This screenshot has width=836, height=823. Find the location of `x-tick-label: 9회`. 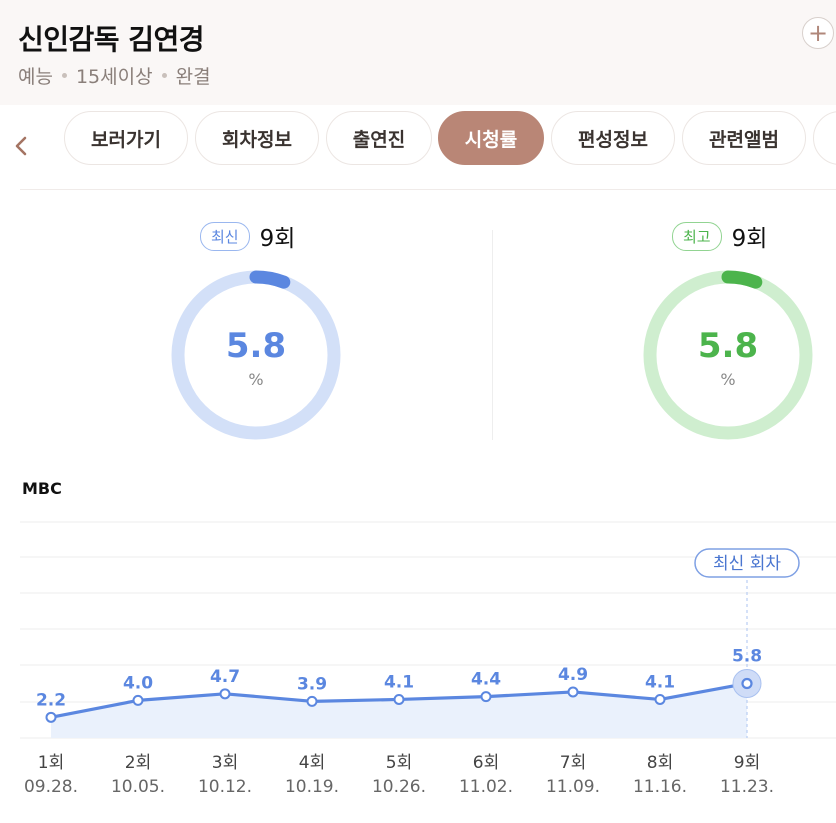

x-tick-label: 9회 is located at coordinates (747, 763).